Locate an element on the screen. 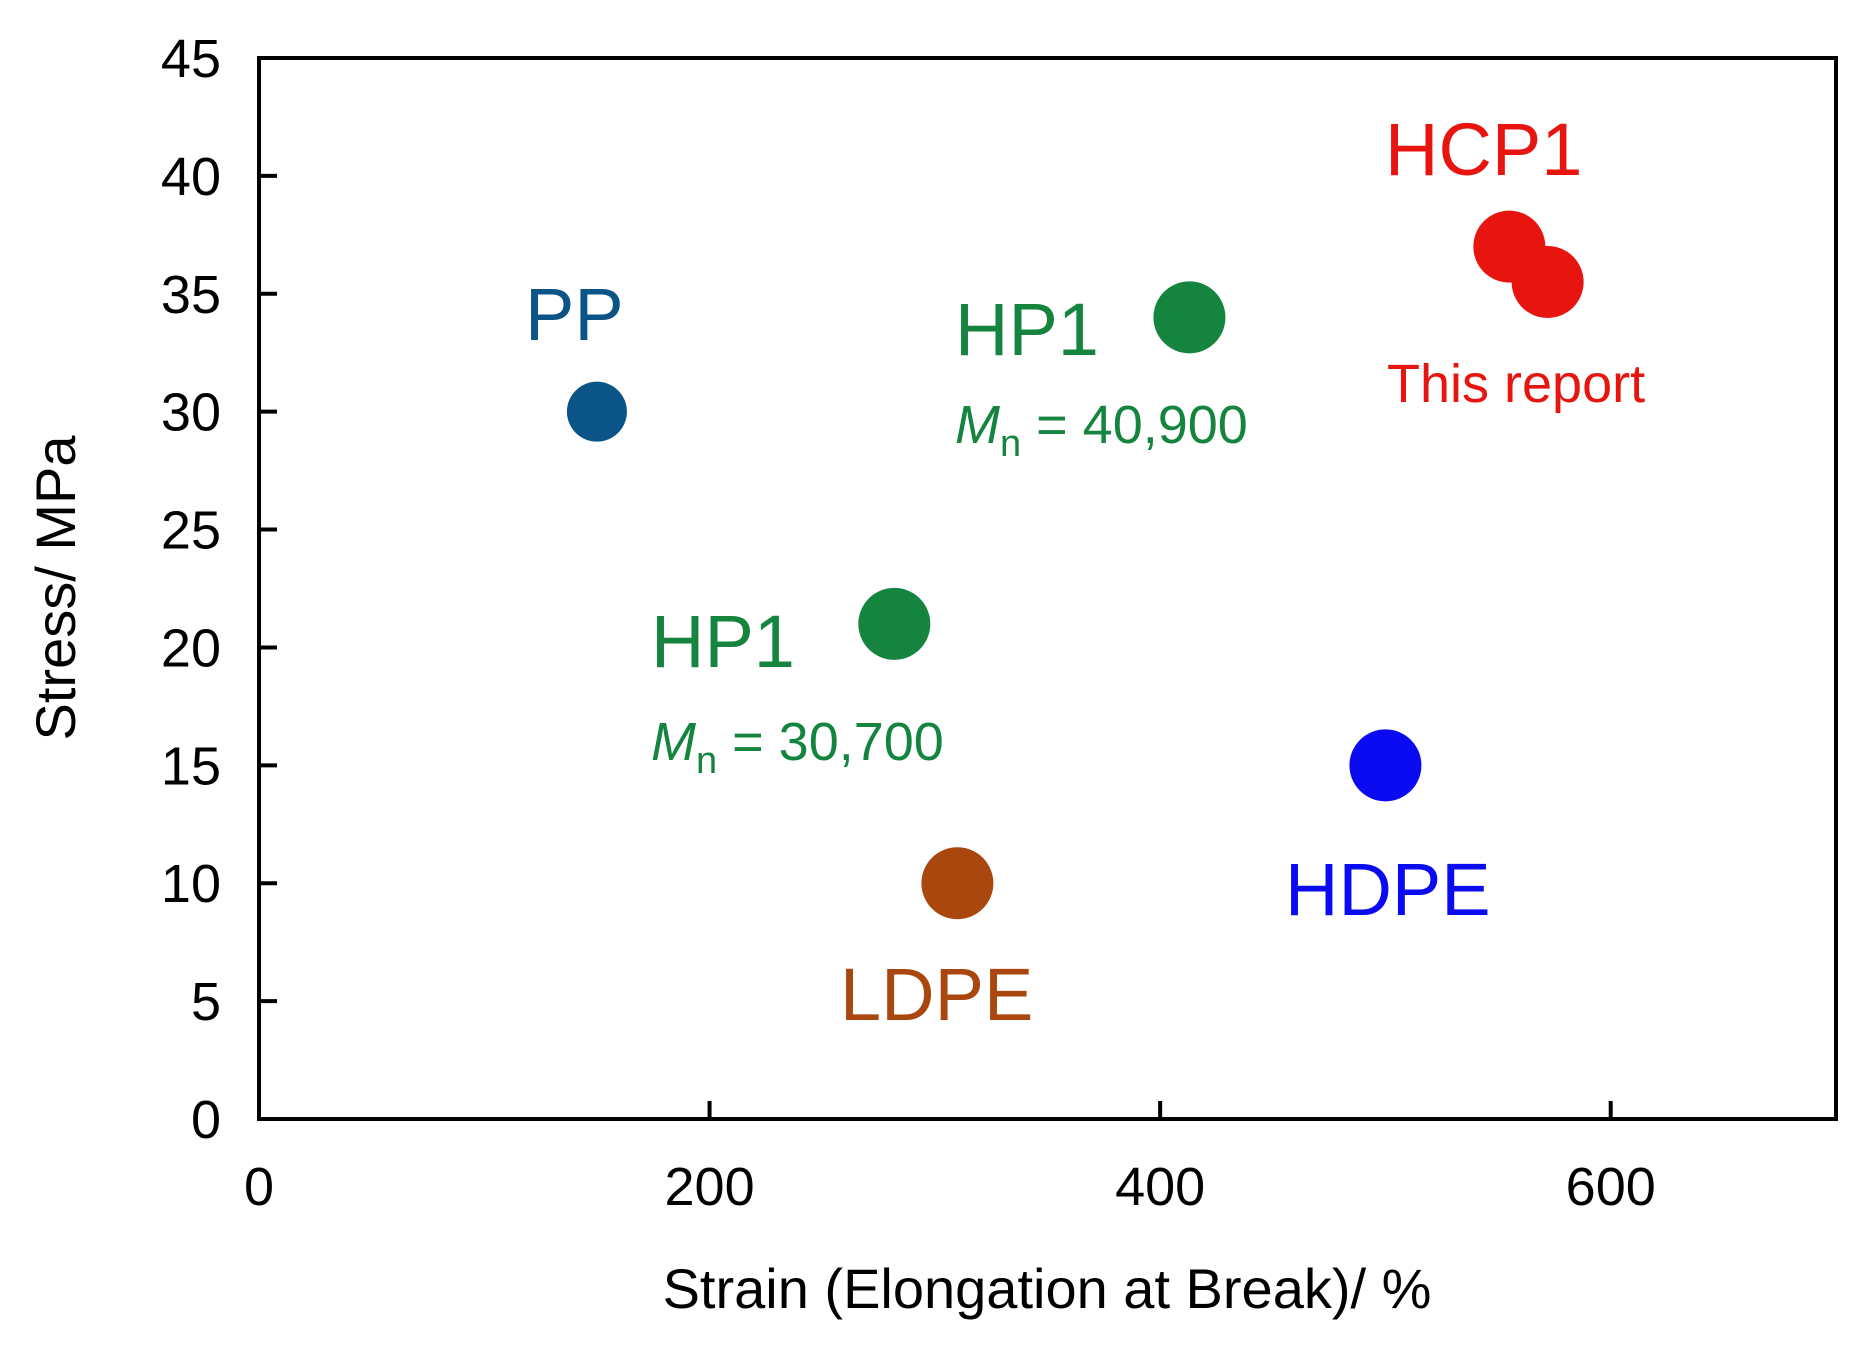  y-tick-label: 15 is located at coordinates (191, 766).